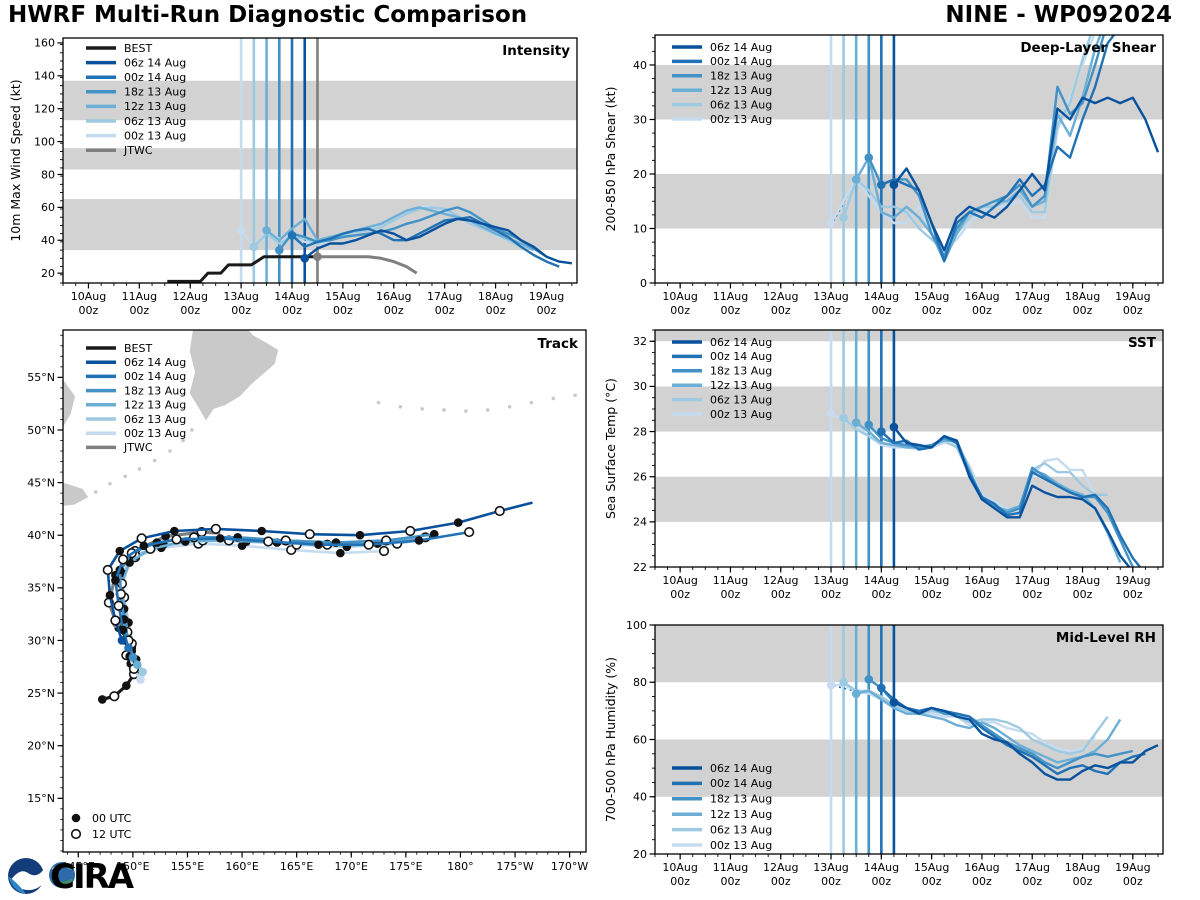  I want to click on y-axis-label: Sea Surface Temp (°C), so click(610, 448).